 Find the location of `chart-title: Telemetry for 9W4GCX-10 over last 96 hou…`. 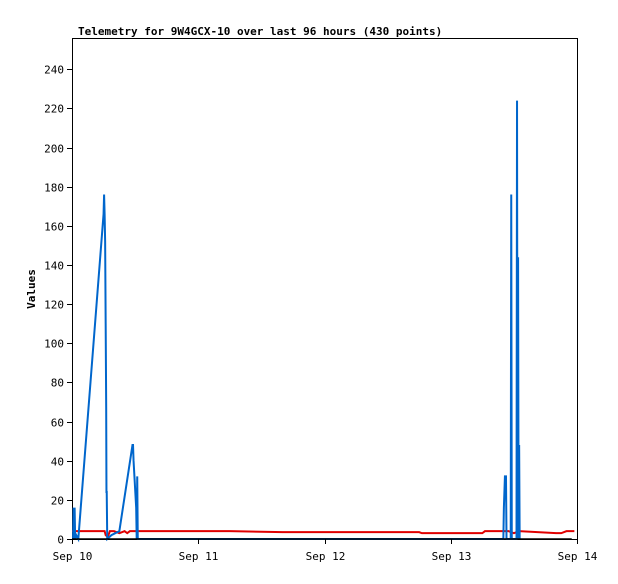

chart-title: Telemetry for 9W4GCX-10 over last 96 hou… is located at coordinates (260, 31).